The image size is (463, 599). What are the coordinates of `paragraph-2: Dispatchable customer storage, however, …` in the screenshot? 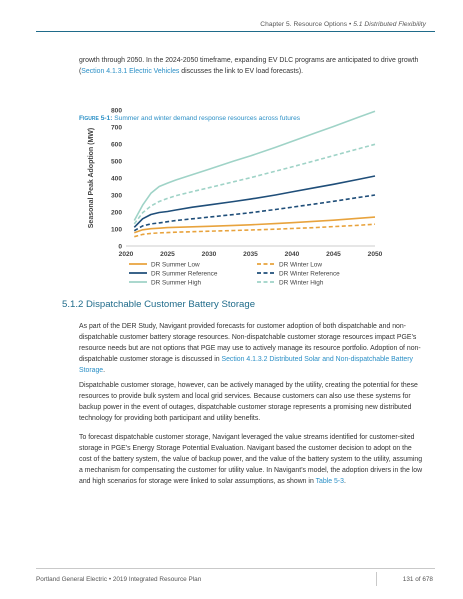 It's located at (252, 402).